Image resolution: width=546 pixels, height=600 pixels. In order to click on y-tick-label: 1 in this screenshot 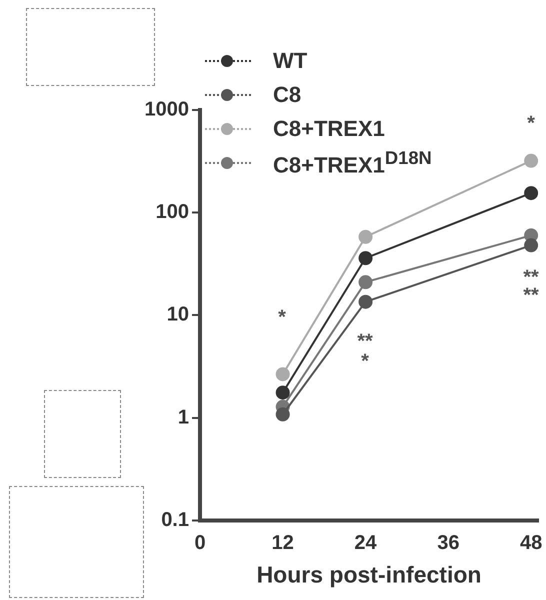, I will do `click(183, 417)`.